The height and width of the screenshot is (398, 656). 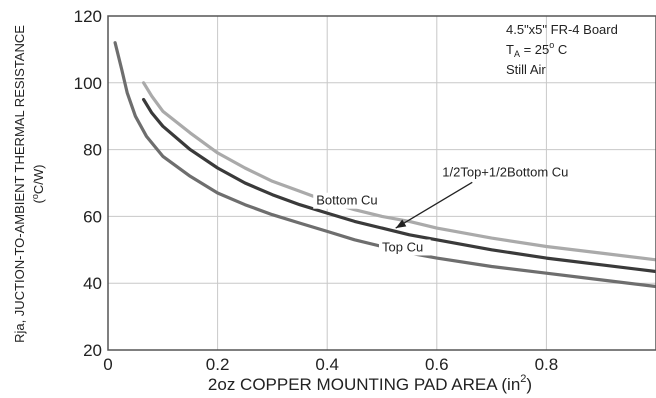 What do you see at coordinates (346, 200) in the screenshot?
I see `series-label: Bottom Cu` at bounding box center [346, 200].